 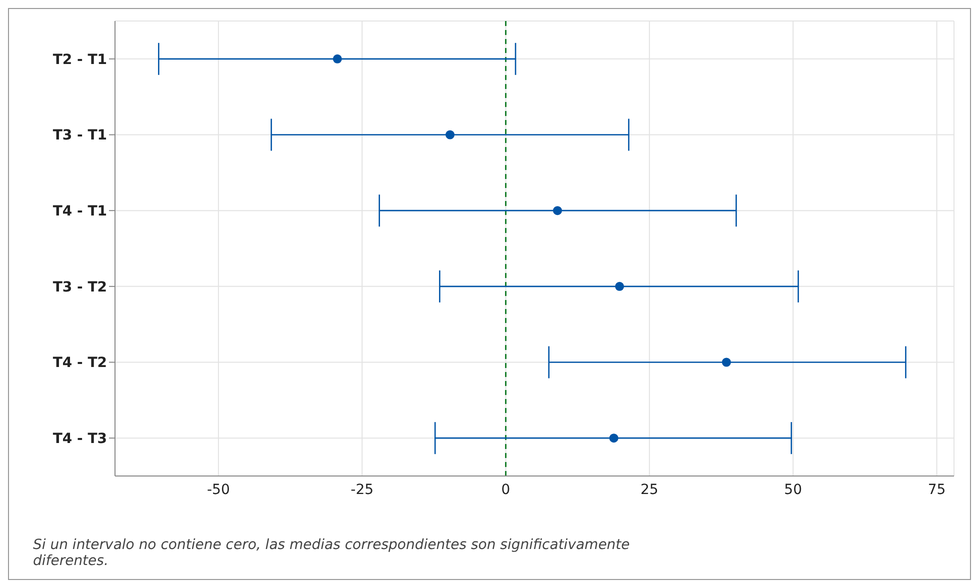 What do you see at coordinates (362, 490) in the screenshot?
I see `x-tick-label: -25` at bounding box center [362, 490].